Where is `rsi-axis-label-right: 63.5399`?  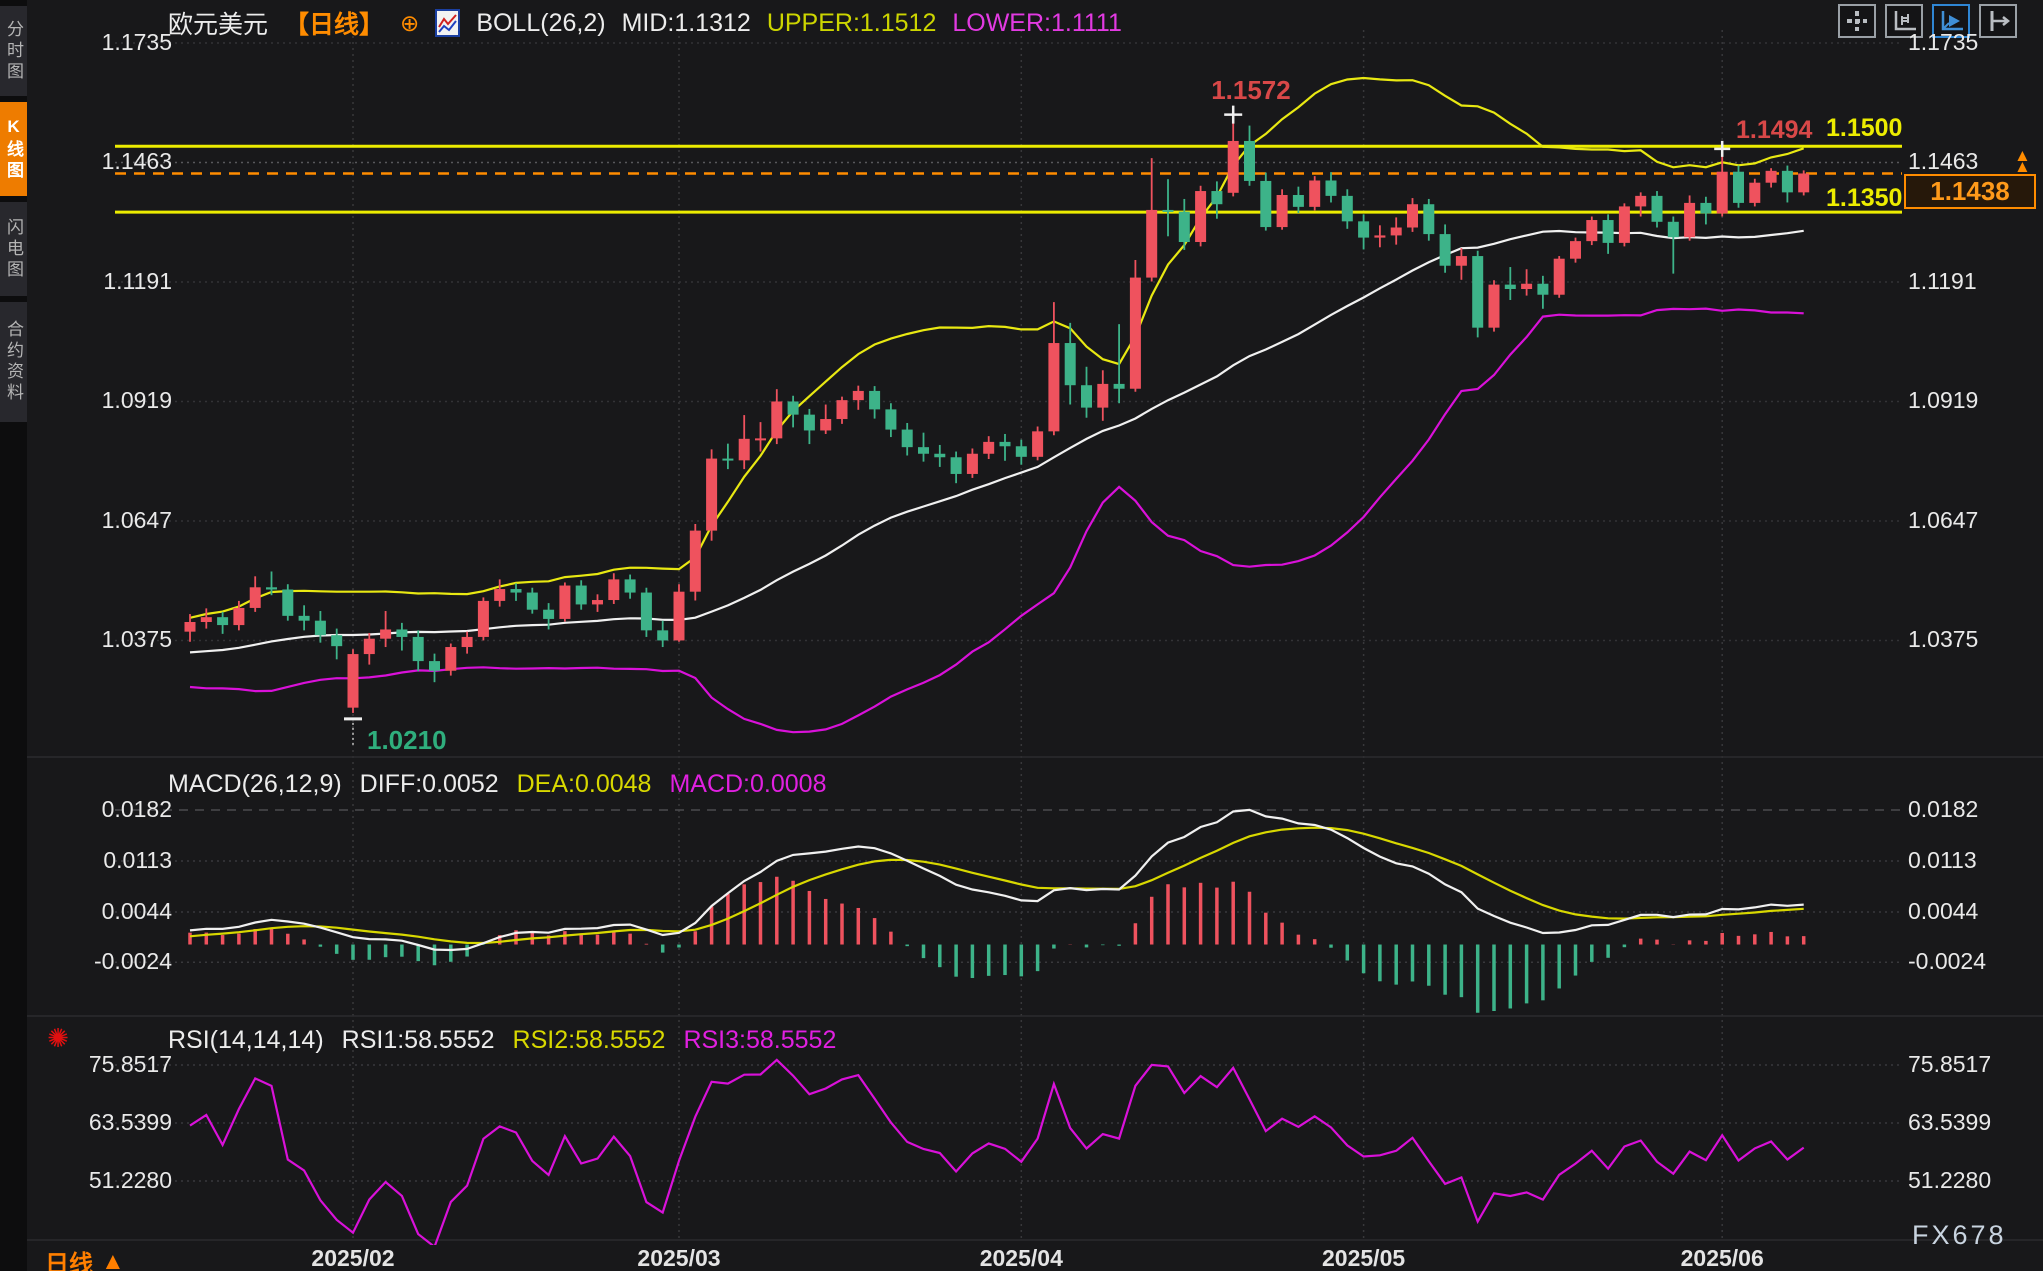
rsi-axis-label-right: 63.5399 is located at coordinates (1950, 1121).